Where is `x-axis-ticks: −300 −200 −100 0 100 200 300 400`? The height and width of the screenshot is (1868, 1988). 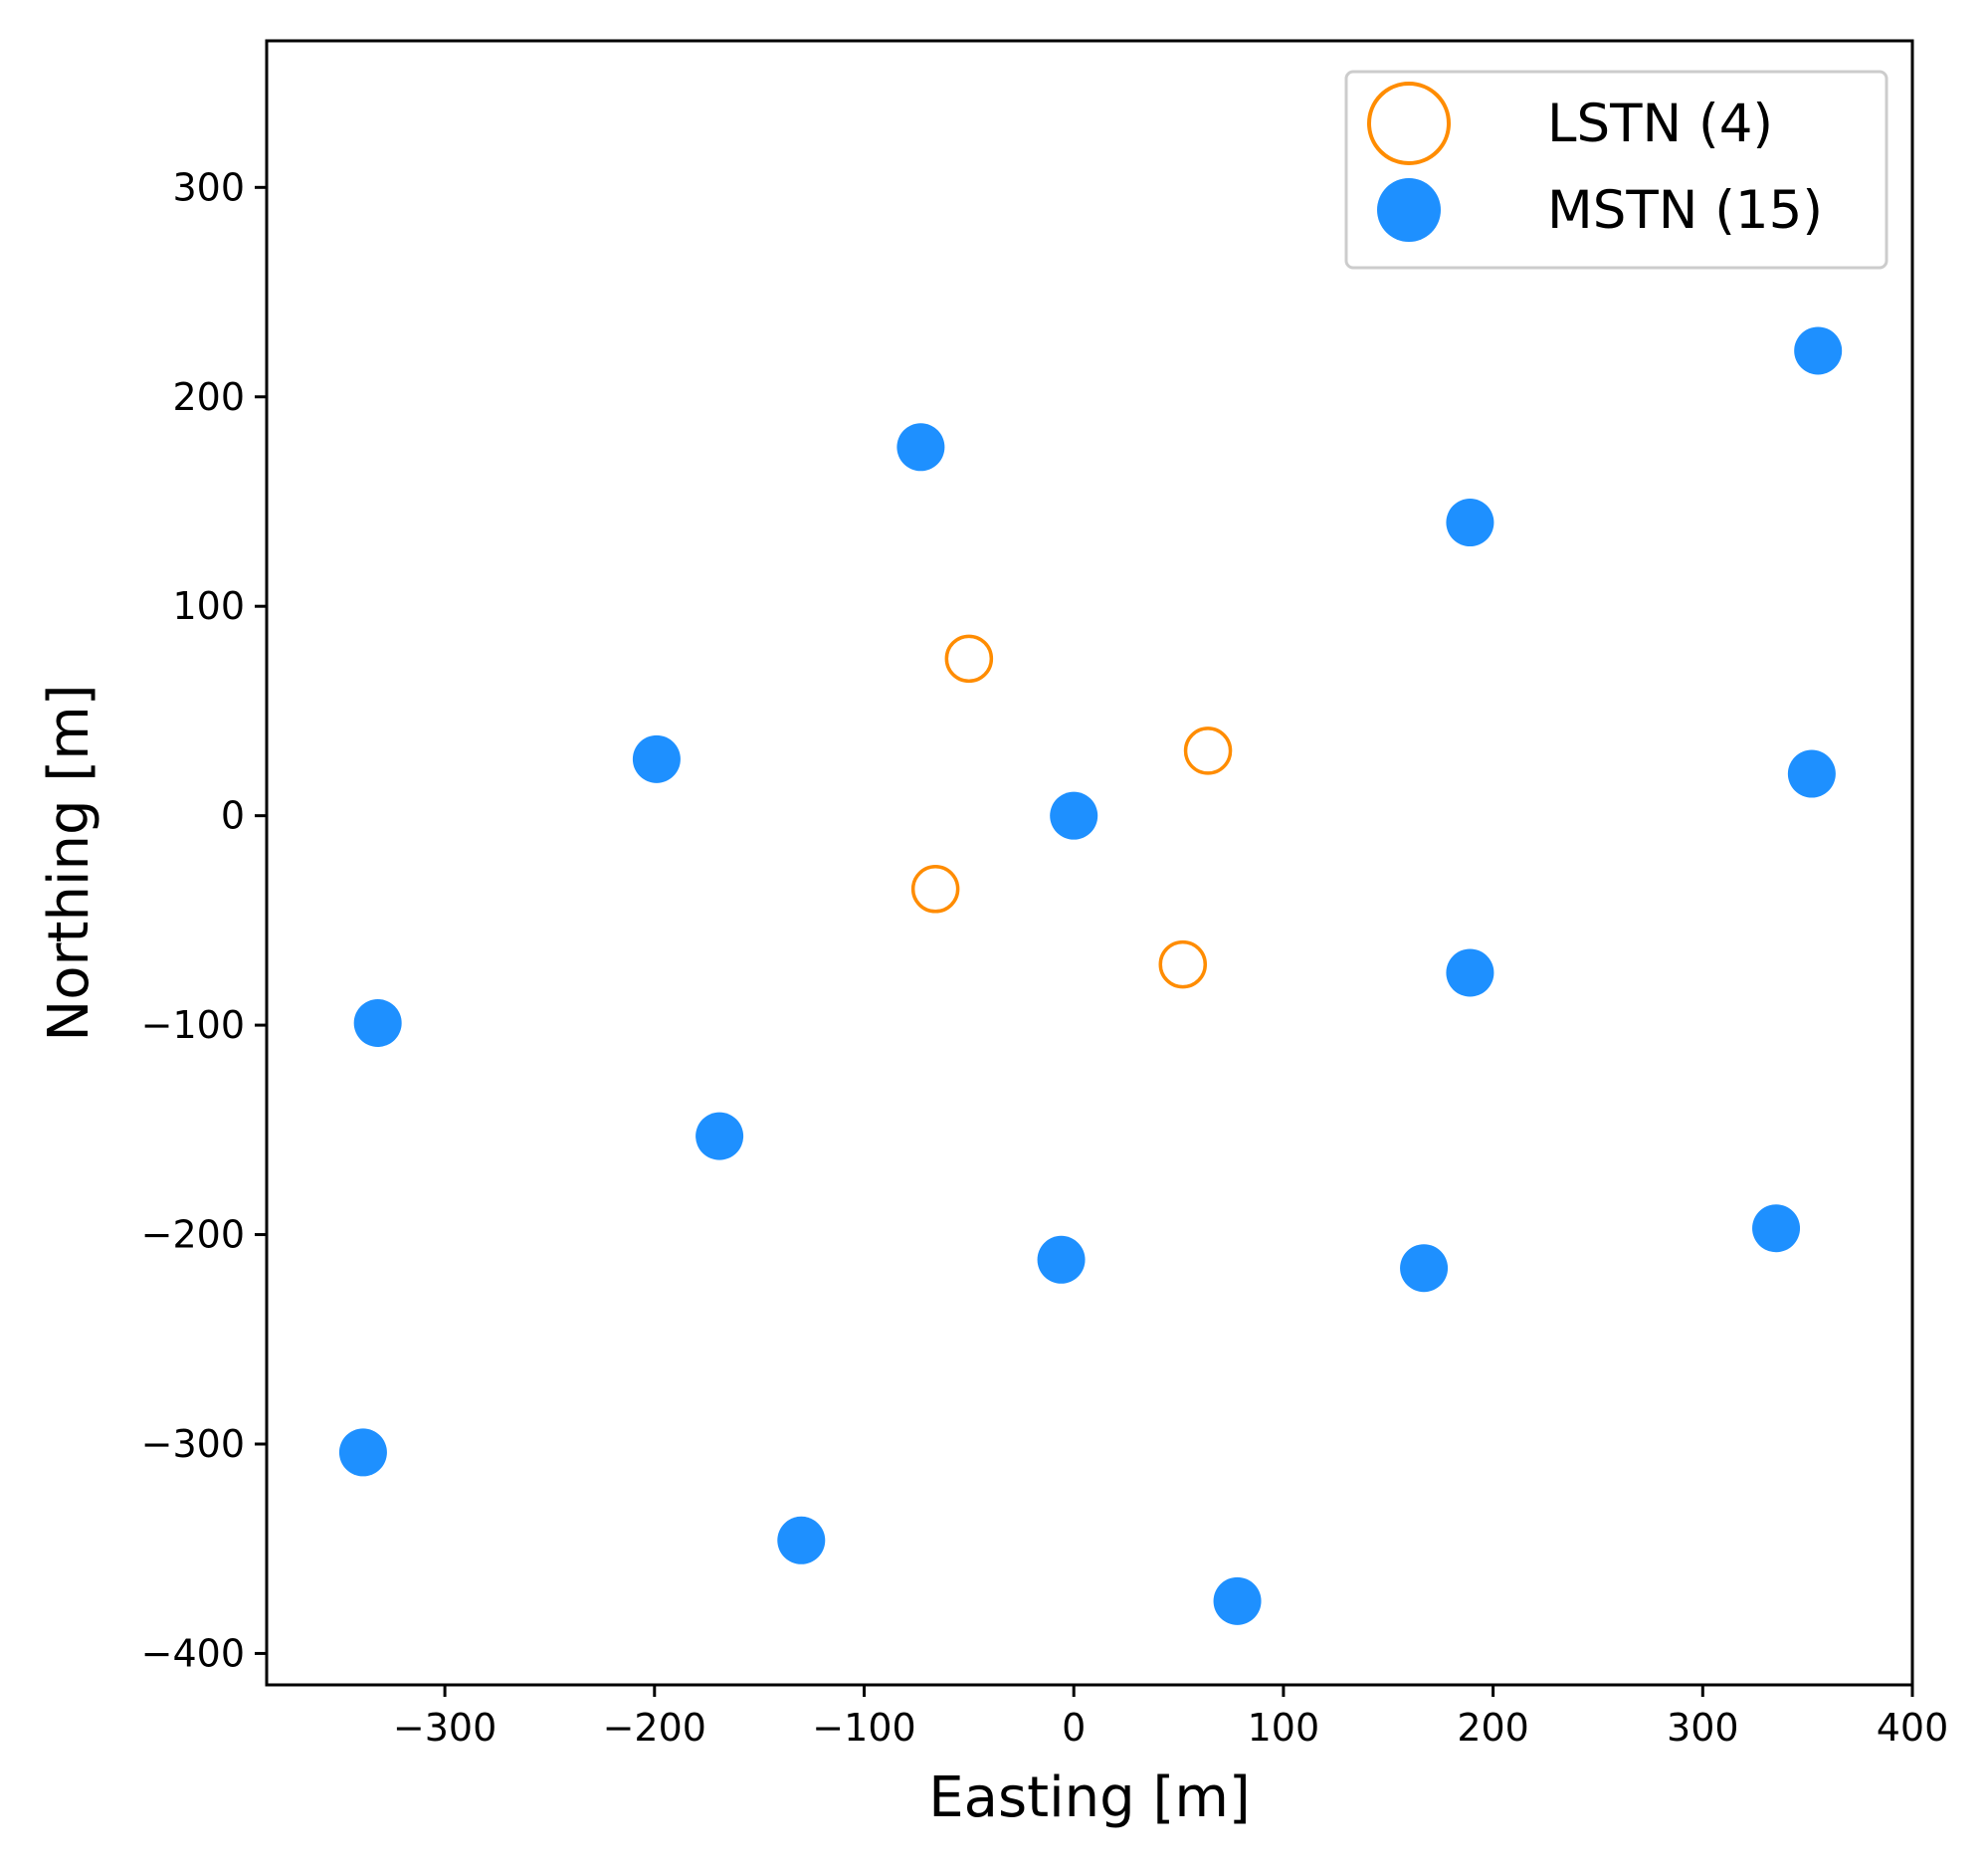
x-axis-ticks: −300 −200 −100 0 100 200 300 400 is located at coordinates (1171, 1717).